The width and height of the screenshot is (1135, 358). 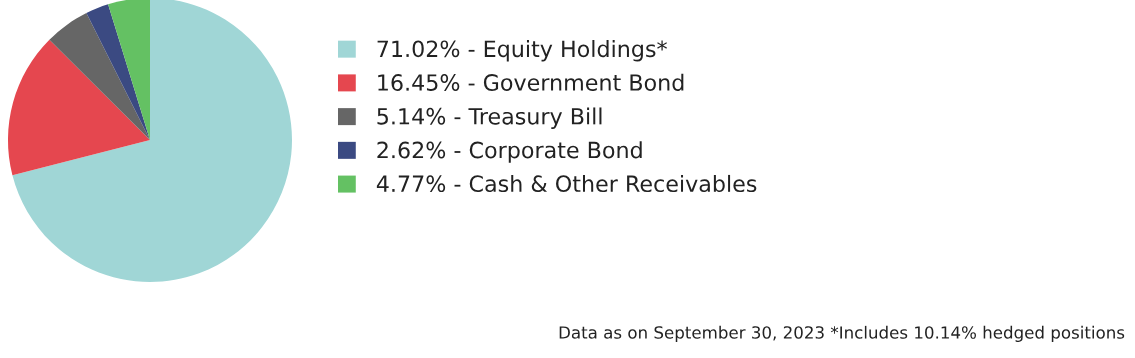 I want to click on legend-label: 71.02% - Equity Holdings*, so click(x=522, y=51).